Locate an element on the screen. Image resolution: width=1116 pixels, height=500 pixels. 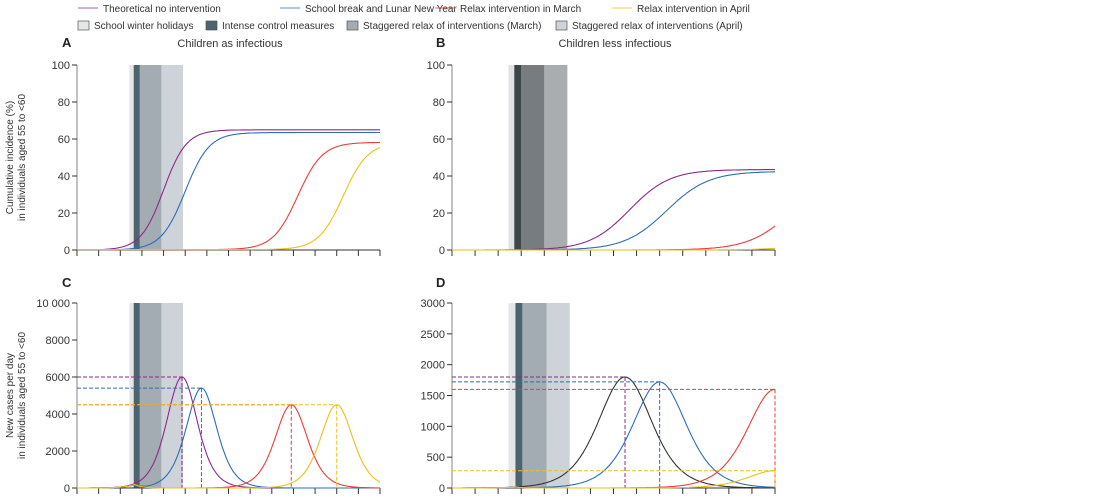
panel-letter: B is located at coordinates (440, 42).